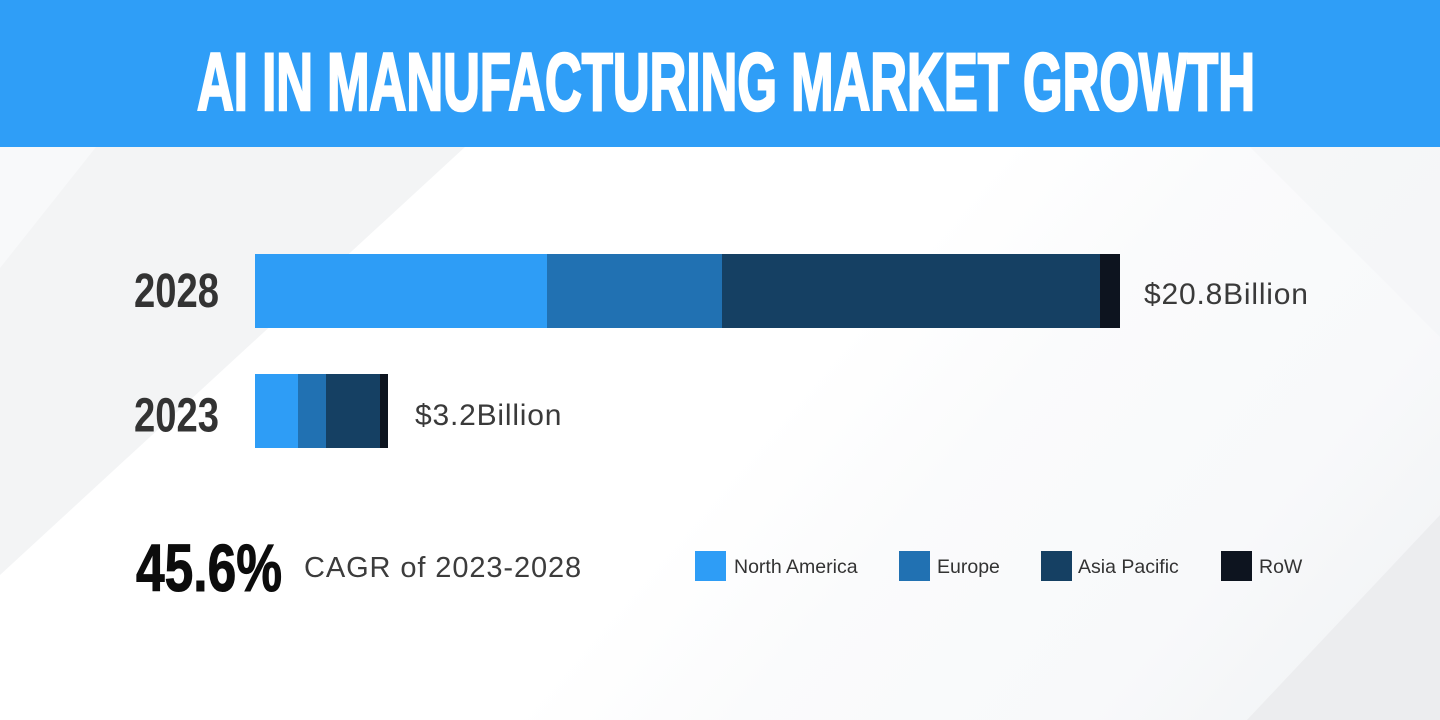  Describe the element at coordinates (209, 568) in the screenshot. I see `svg-text: 45.6%` at that location.